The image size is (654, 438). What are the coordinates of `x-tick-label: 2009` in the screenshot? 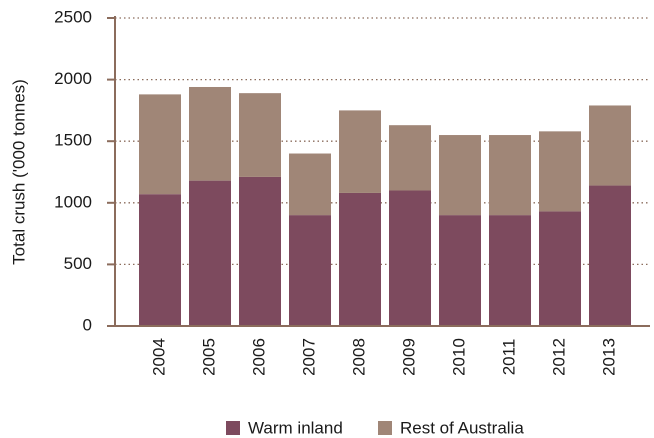 It's located at (408, 357).